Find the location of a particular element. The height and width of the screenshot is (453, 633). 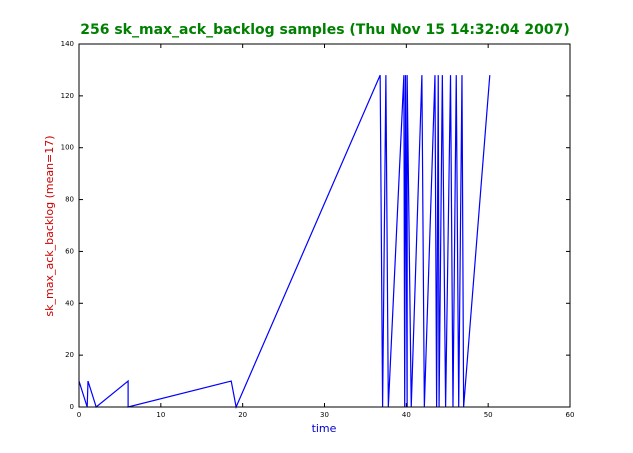

y-tick-label: 40 is located at coordinates (69, 303).